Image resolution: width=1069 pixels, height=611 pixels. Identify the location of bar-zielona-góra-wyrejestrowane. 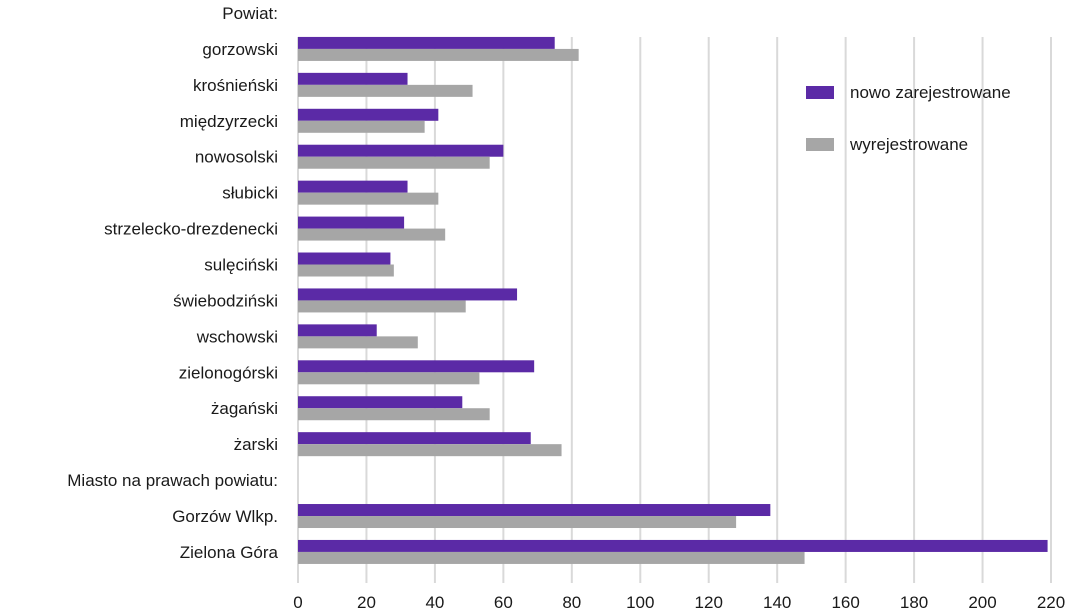
(551, 557).